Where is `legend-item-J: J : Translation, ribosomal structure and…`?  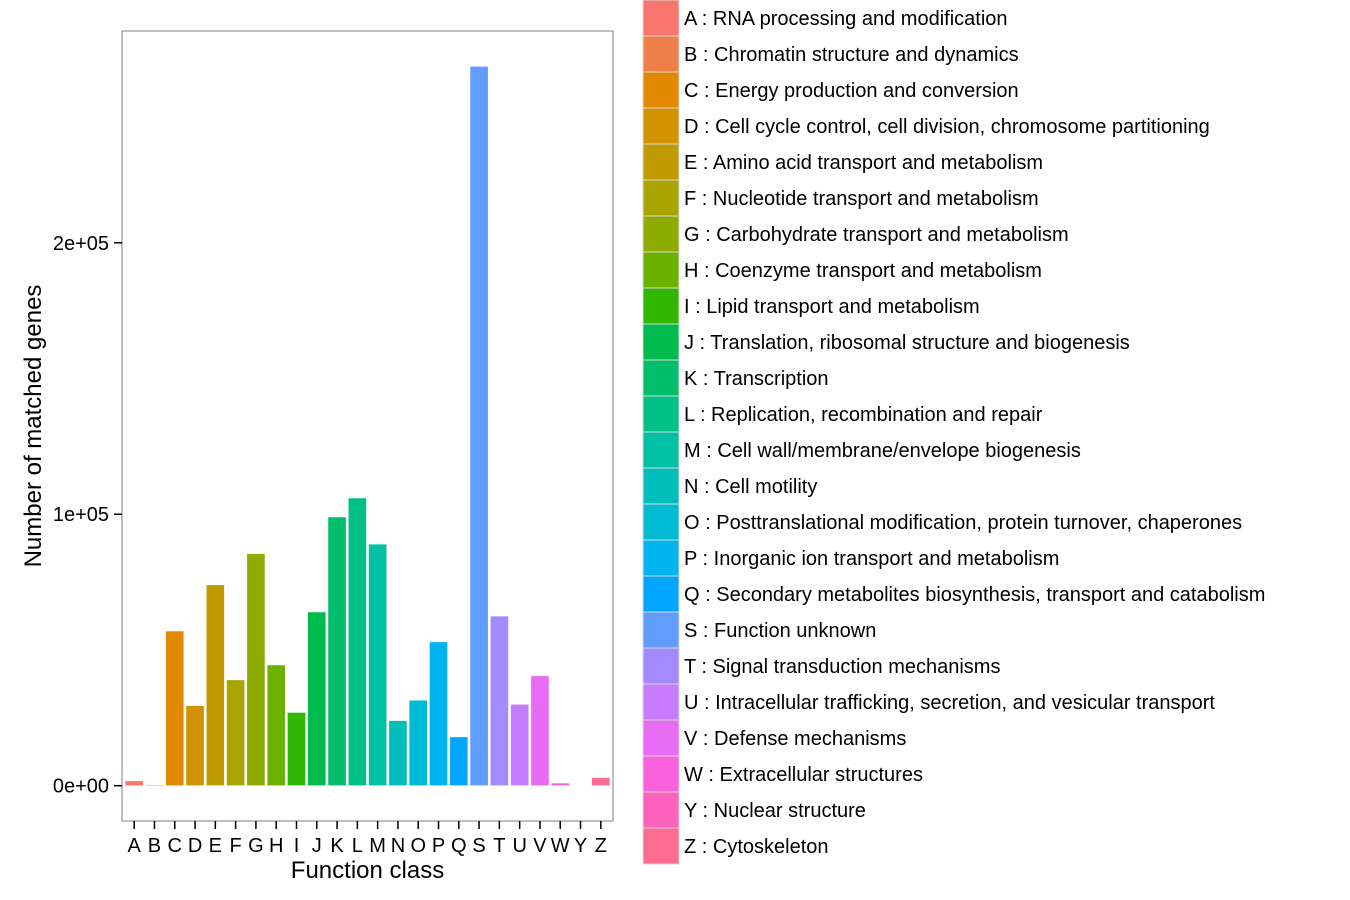 legend-item-J: J : Translation, ribosomal structure and… is located at coordinates (886, 342).